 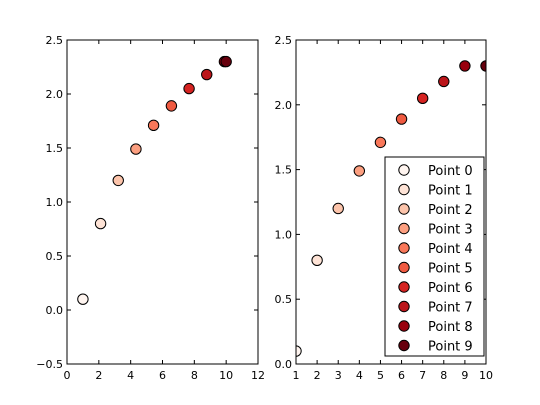 What do you see at coordinates (67, 375) in the screenshot?
I see `left-xtick-label-0: 0` at bounding box center [67, 375].